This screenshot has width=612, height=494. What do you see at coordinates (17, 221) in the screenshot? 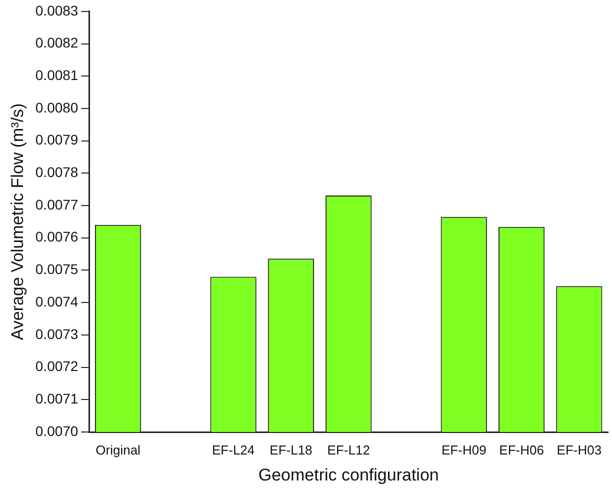
I see `y-axis-title: Average Volumetric Flow (m³/s)` at bounding box center [17, 221].